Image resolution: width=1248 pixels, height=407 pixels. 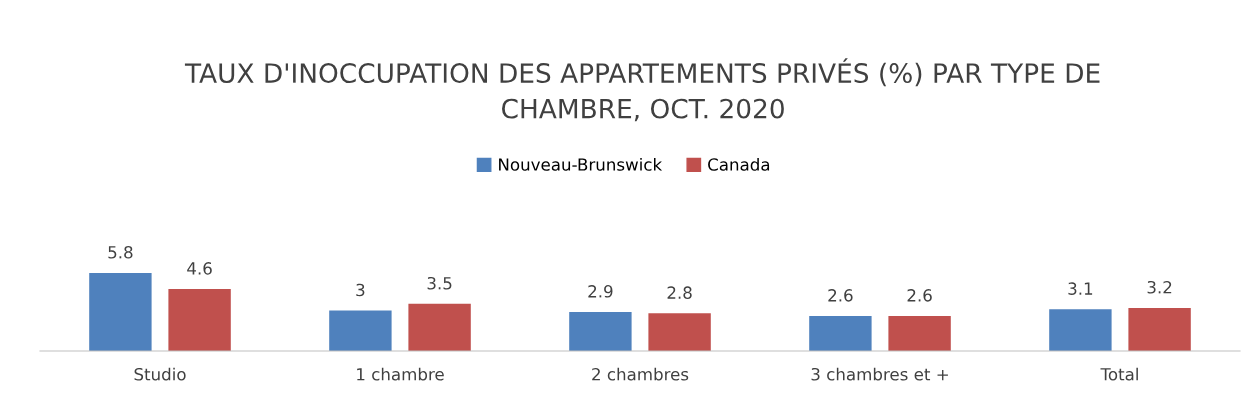 What do you see at coordinates (160, 374) in the screenshot?
I see `x-tick-label: Studio` at bounding box center [160, 374].